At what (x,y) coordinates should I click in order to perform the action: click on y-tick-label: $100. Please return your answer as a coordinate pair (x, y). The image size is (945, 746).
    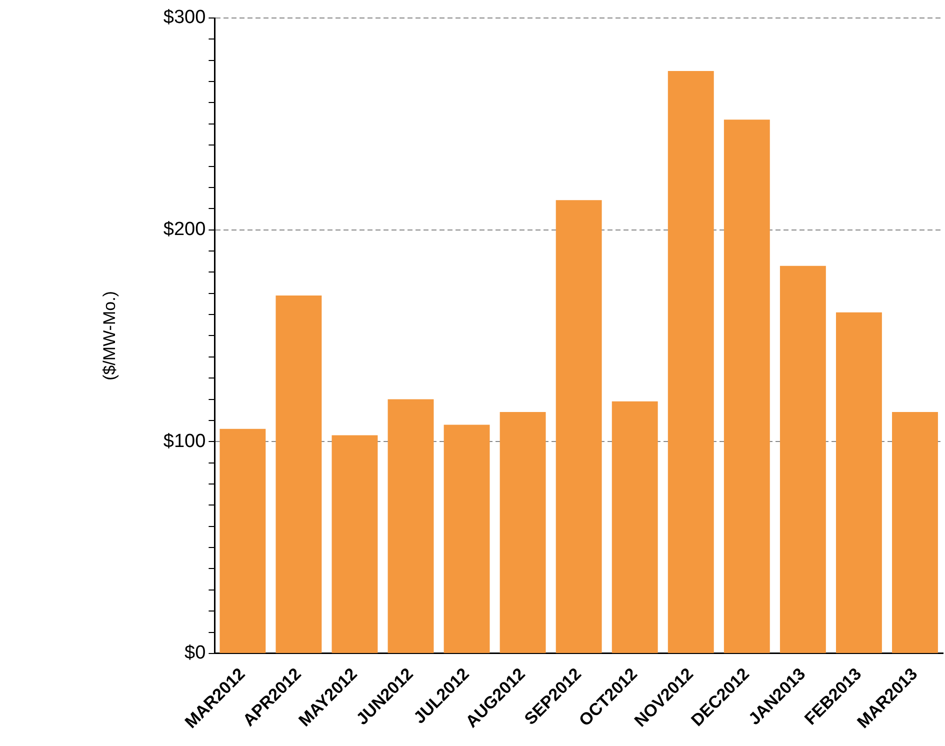
    Looking at the image, I should click on (184, 441).